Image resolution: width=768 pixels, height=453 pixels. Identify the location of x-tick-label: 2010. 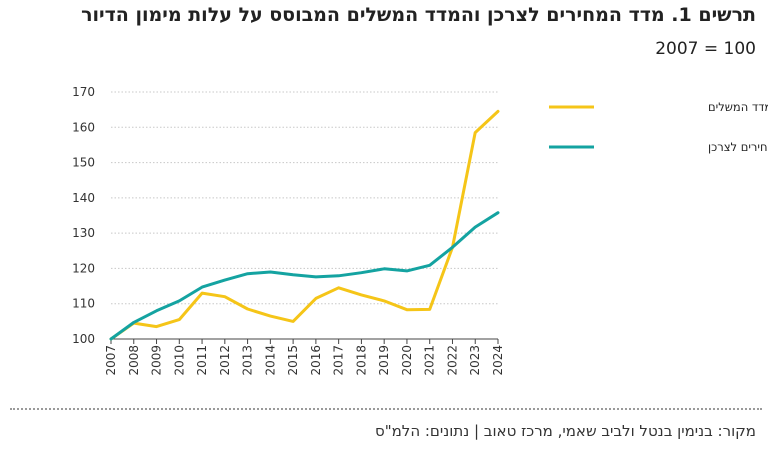
(179, 360).